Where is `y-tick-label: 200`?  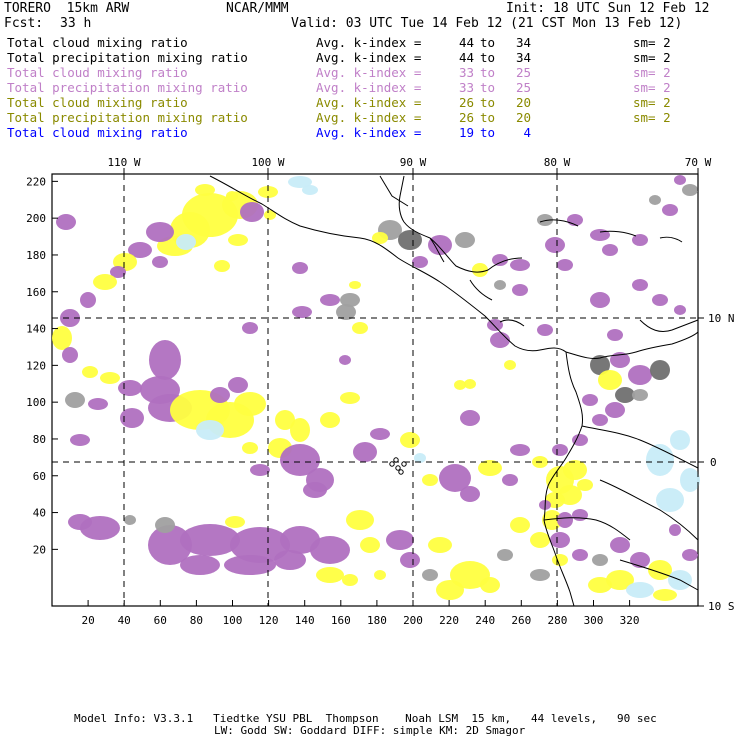 y-tick-label: 200 is located at coordinates (36, 218).